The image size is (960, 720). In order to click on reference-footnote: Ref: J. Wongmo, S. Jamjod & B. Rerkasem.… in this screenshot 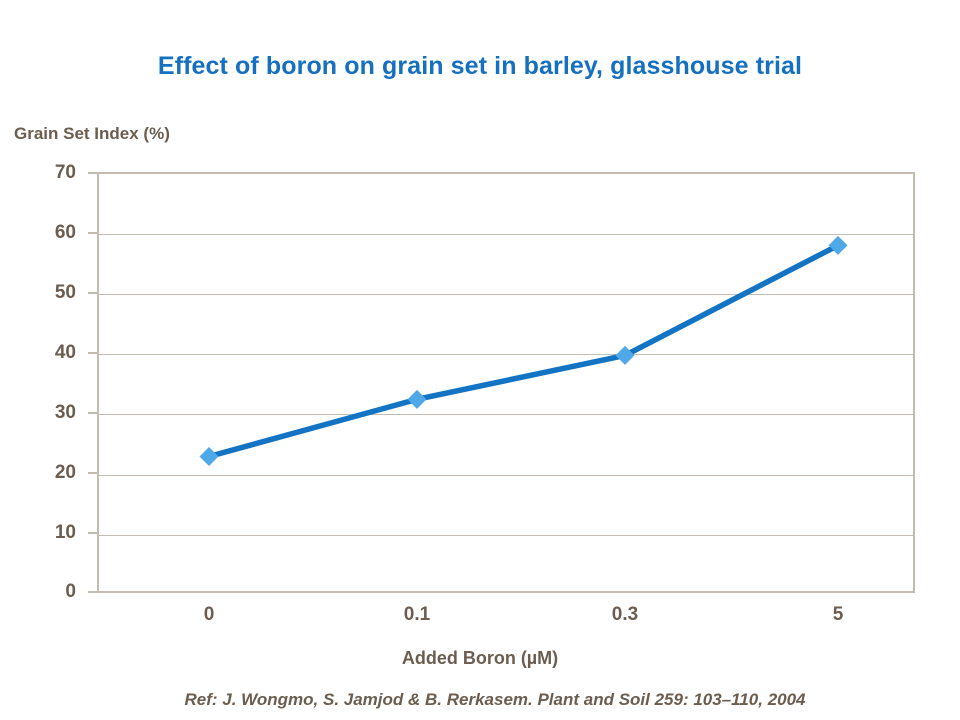, I will do `click(495, 699)`.